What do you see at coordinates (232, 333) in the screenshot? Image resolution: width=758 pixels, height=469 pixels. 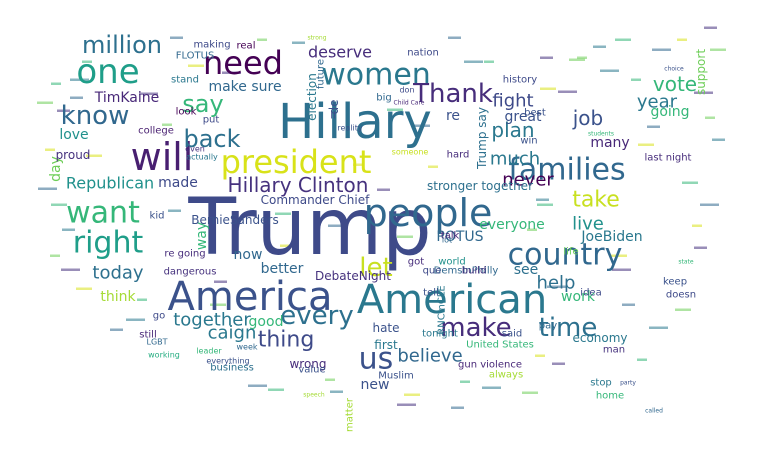 I see `cloud-word-caign: caign` at bounding box center [232, 333].